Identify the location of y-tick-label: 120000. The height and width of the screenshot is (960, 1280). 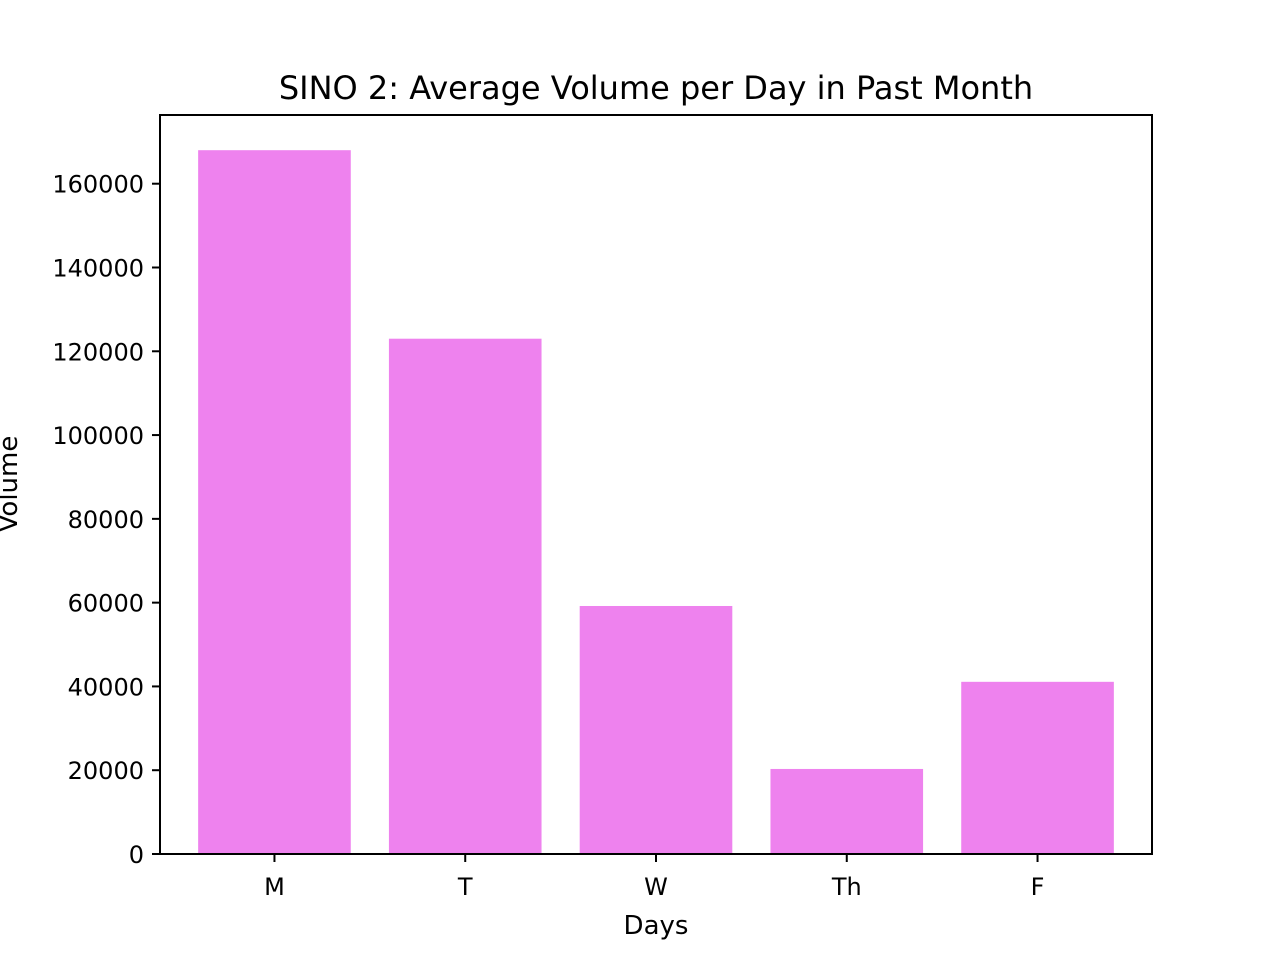
(98, 352).